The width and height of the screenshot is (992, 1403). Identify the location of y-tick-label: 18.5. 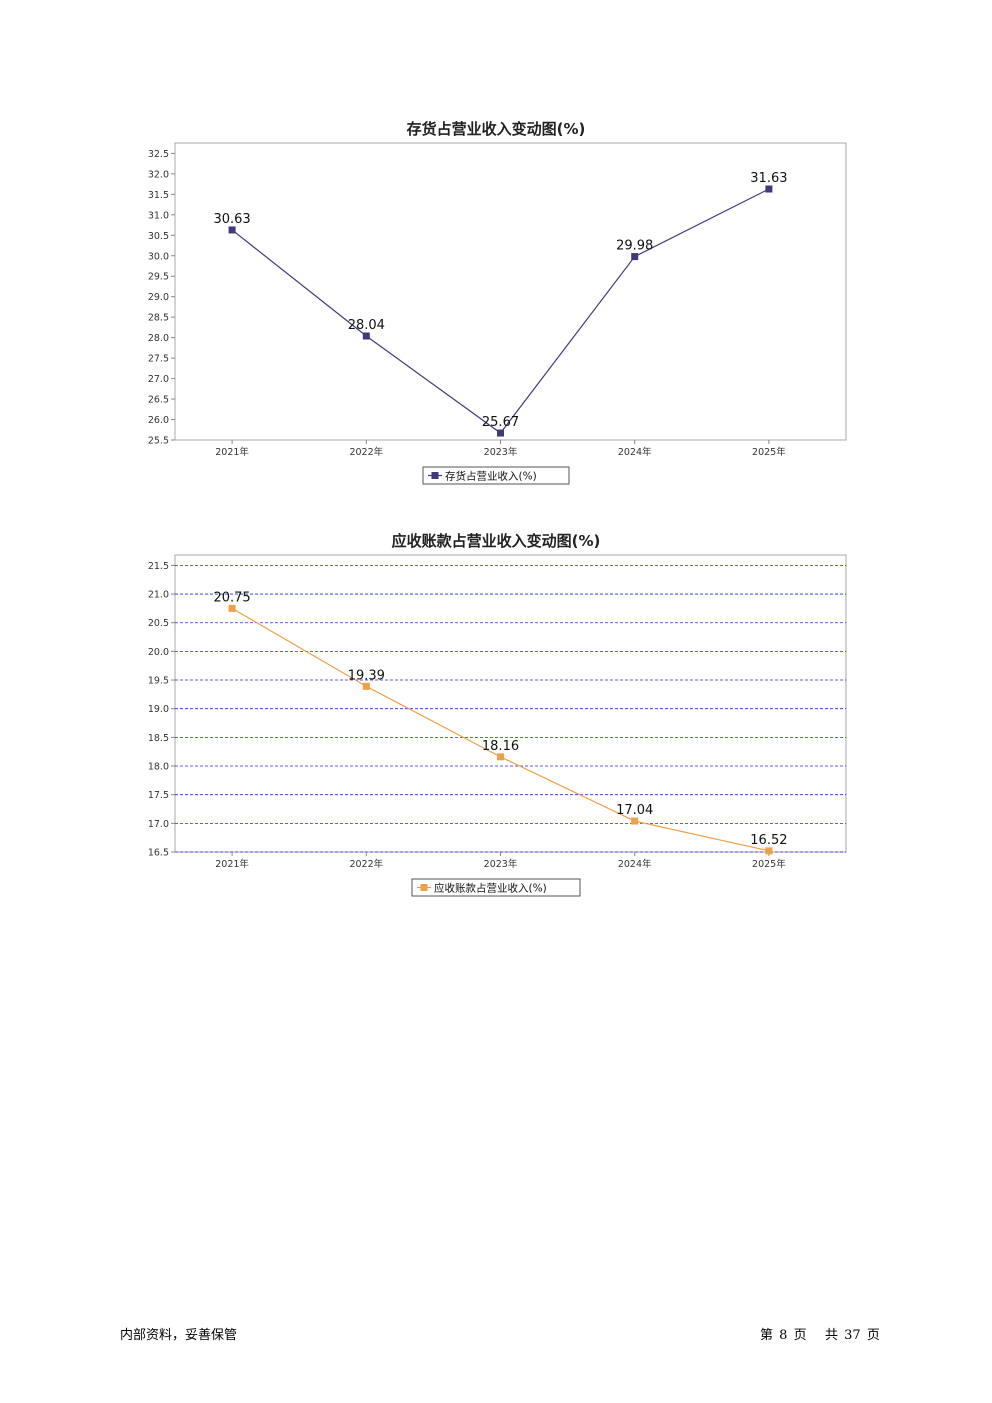
(158, 738).